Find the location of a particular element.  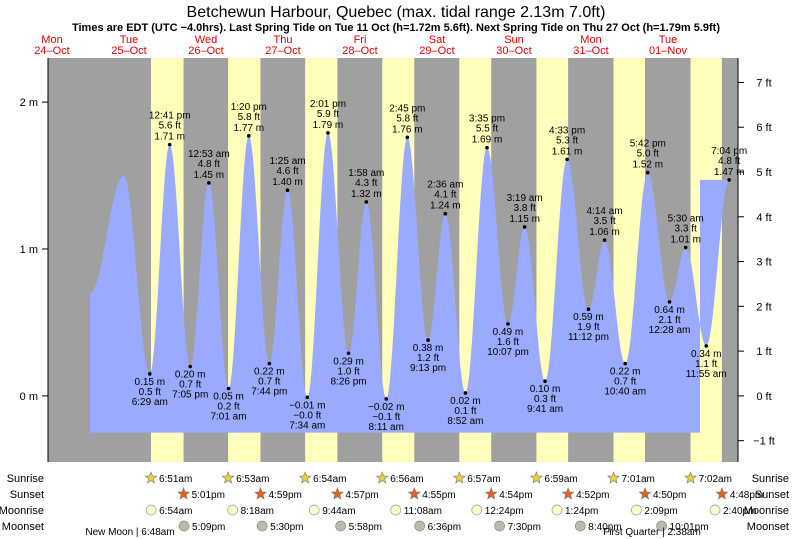

extreme-m: 0.22 m is located at coordinates (625, 372).